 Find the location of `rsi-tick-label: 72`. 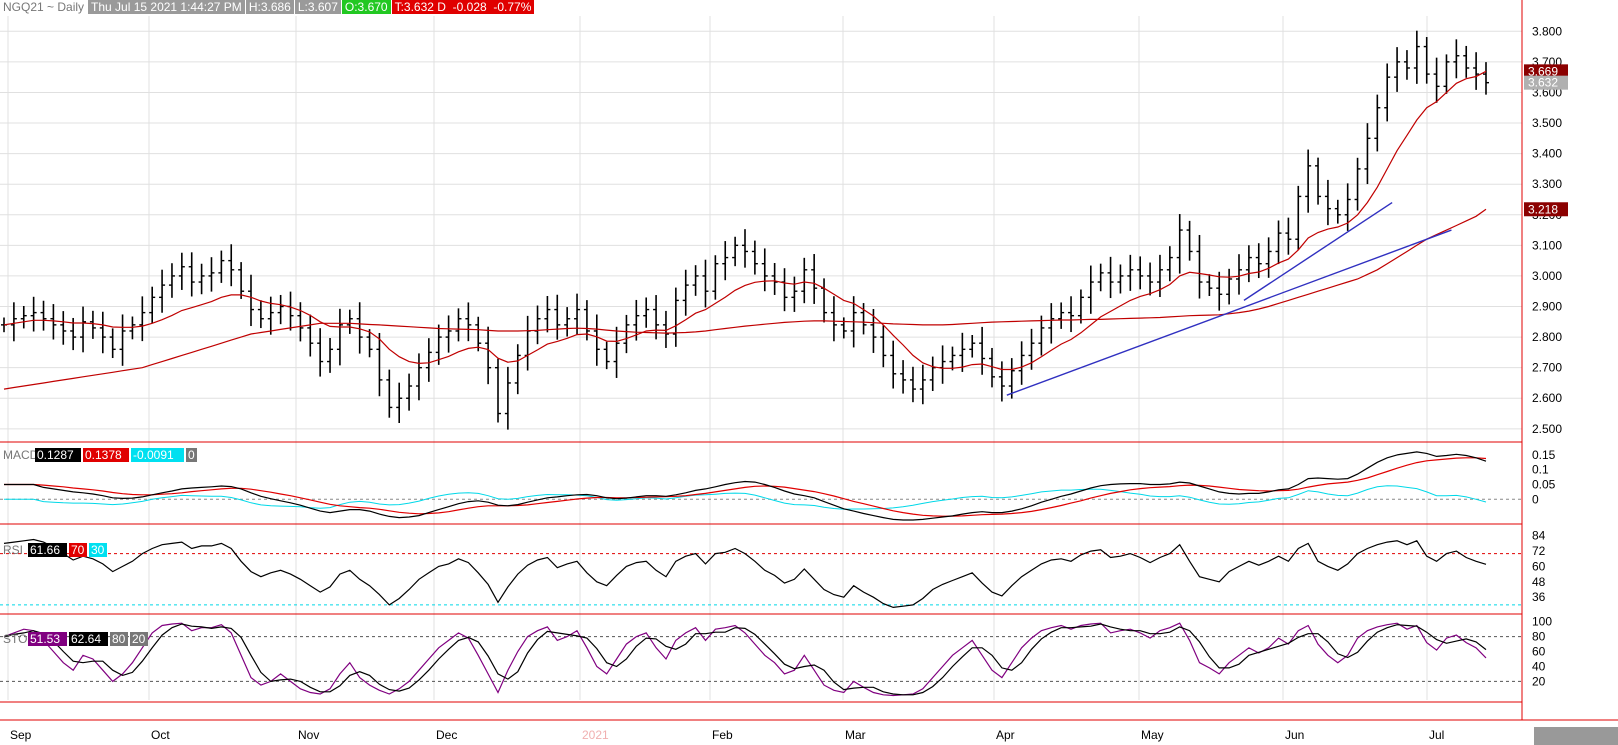

rsi-tick-label: 72 is located at coordinates (1539, 551).